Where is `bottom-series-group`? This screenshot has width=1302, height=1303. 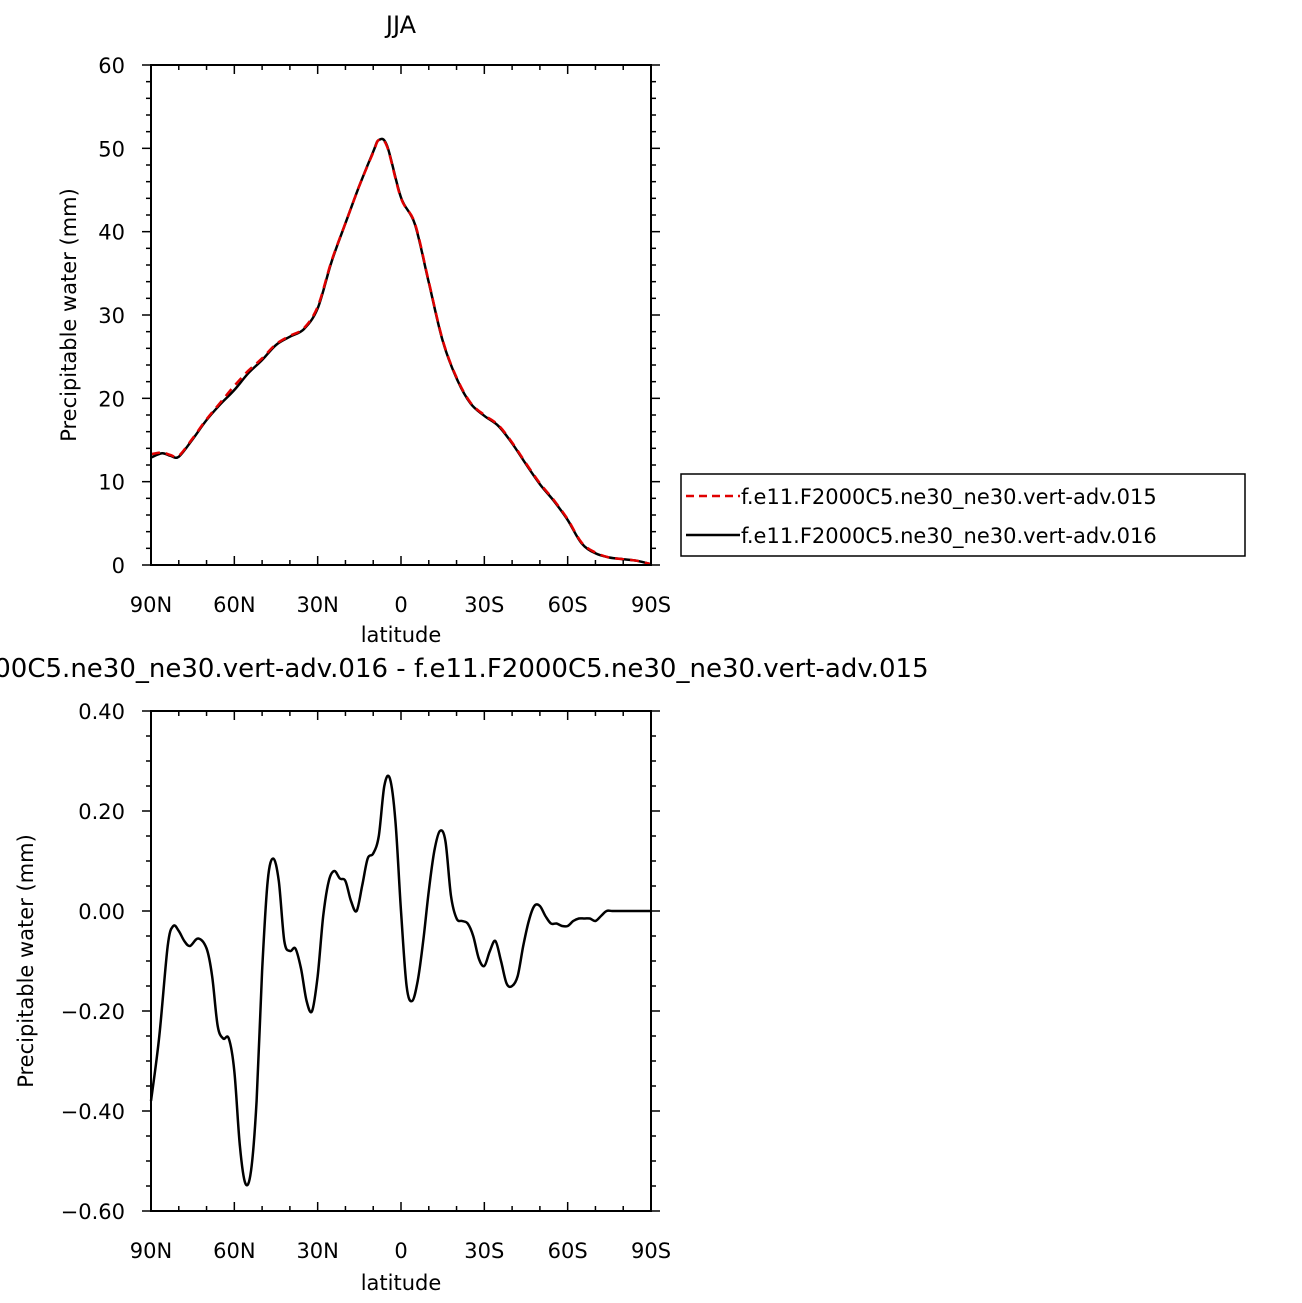 bottom-series-group is located at coordinates (400, 980).